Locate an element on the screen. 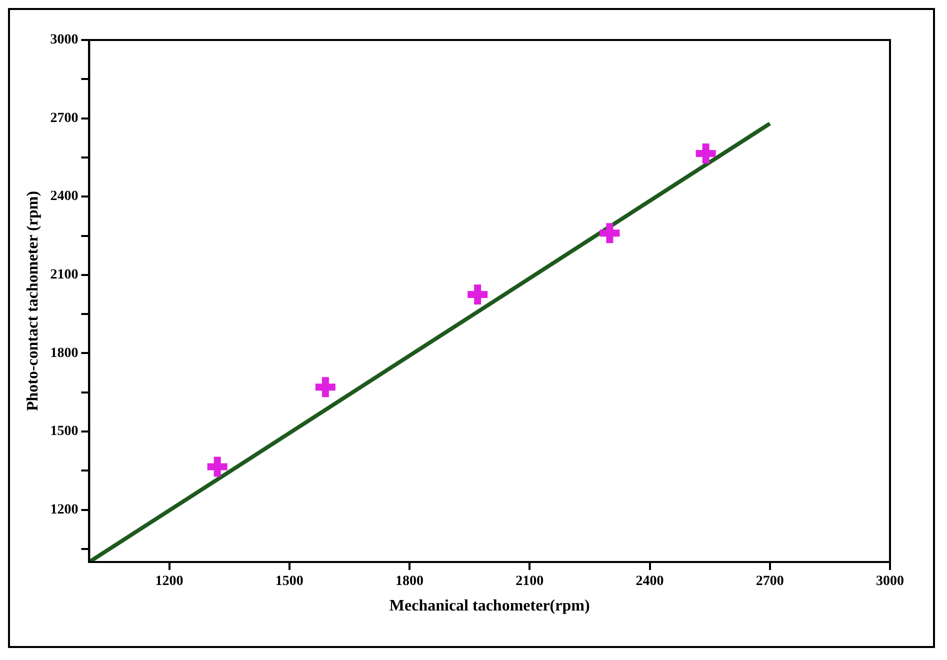 The height and width of the screenshot is (660, 947). x-tick-label: 3000 is located at coordinates (890, 582).